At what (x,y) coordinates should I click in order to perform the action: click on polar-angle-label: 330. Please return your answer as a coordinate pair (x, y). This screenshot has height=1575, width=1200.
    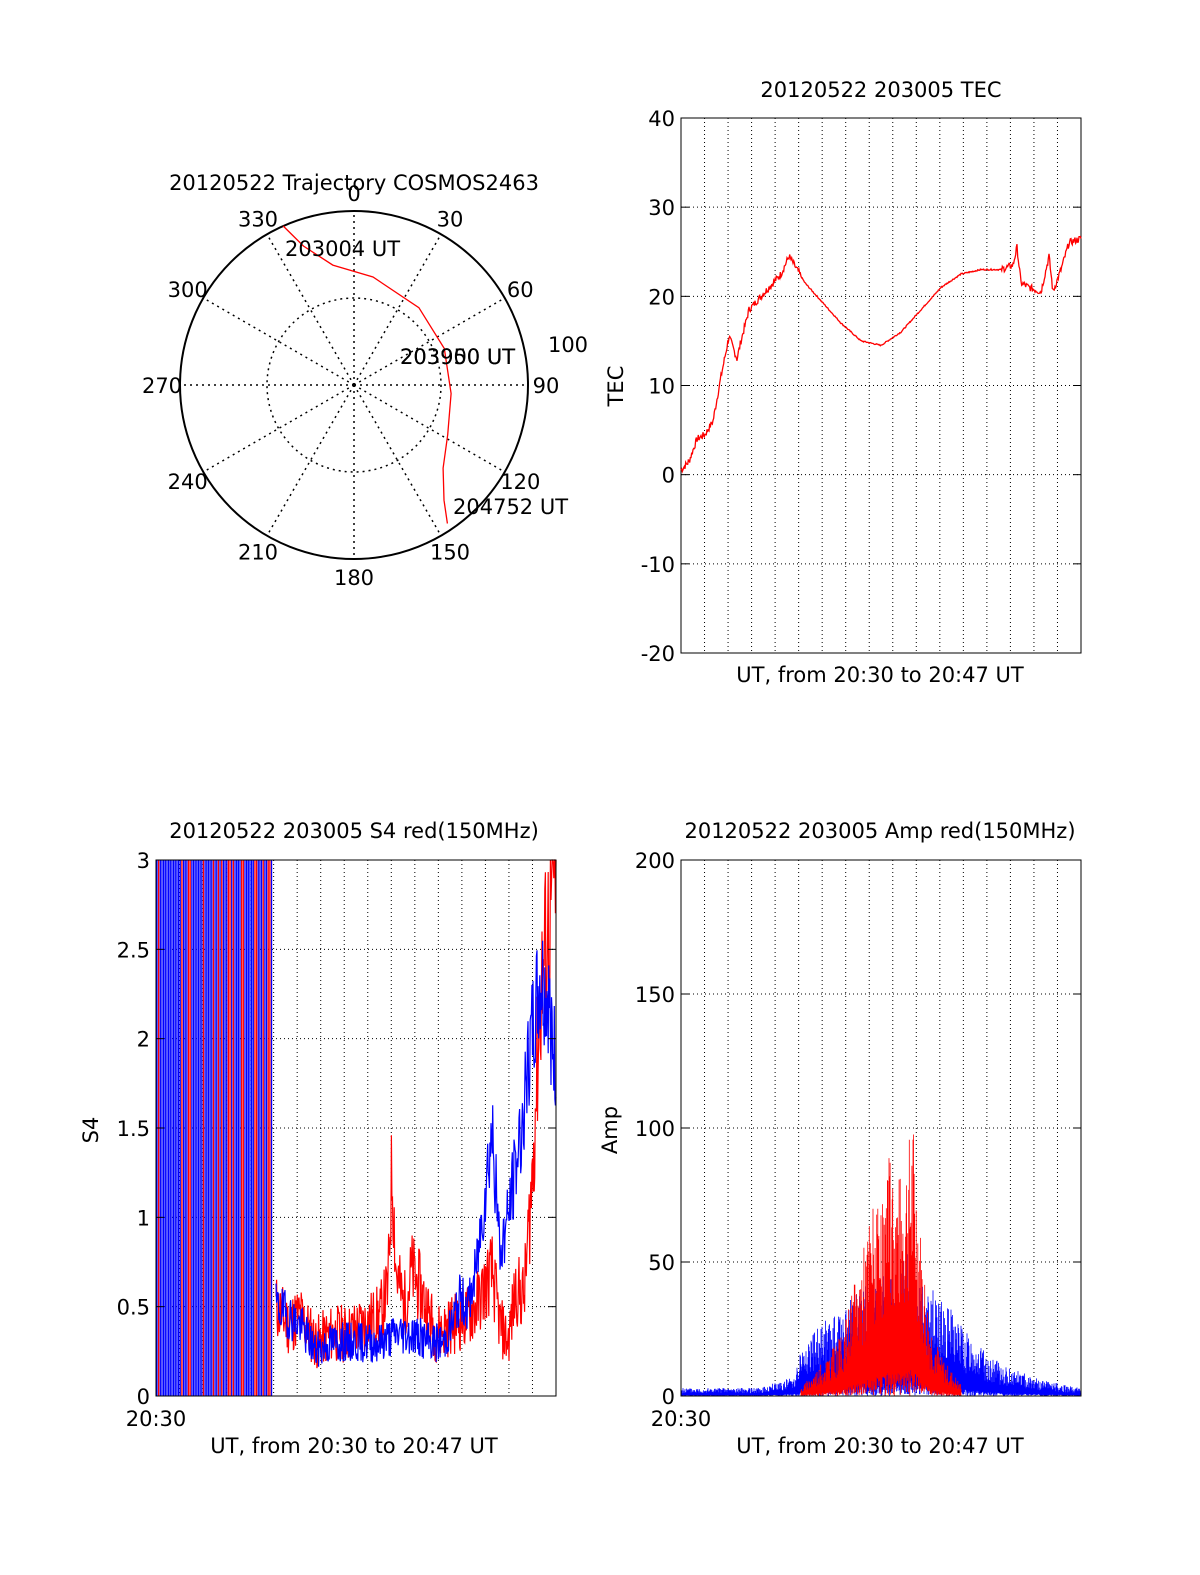
    Looking at the image, I should click on (258, 220).